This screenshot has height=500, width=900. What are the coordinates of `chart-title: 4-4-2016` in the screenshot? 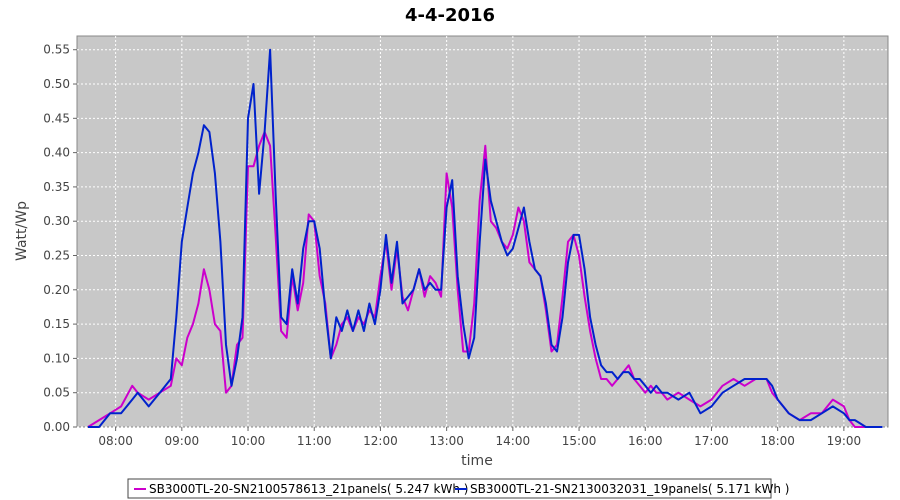 It's located at (450, 15).